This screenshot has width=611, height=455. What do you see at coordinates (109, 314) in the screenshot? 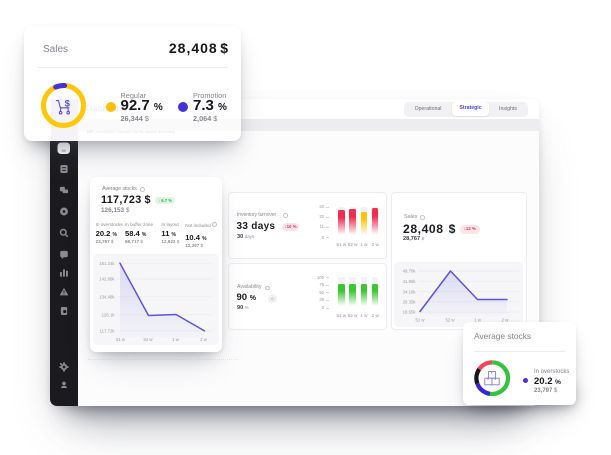
I see `svg-text: 126.1k` at bounding box center [109, 314].